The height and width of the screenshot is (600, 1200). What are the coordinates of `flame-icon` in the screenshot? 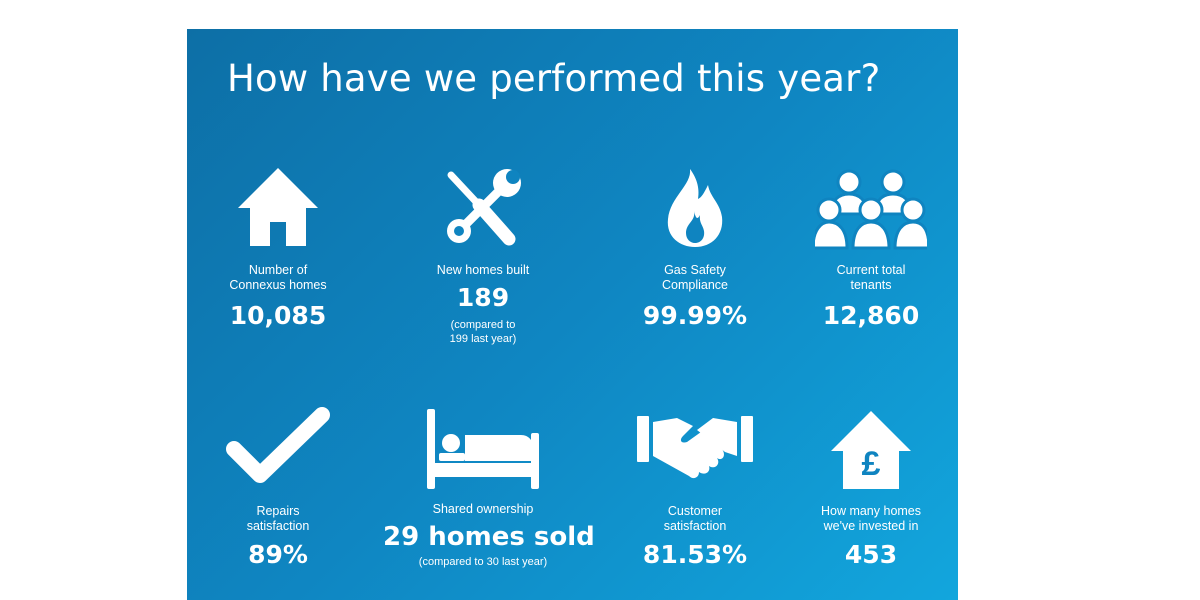 It's located at (695, 208).